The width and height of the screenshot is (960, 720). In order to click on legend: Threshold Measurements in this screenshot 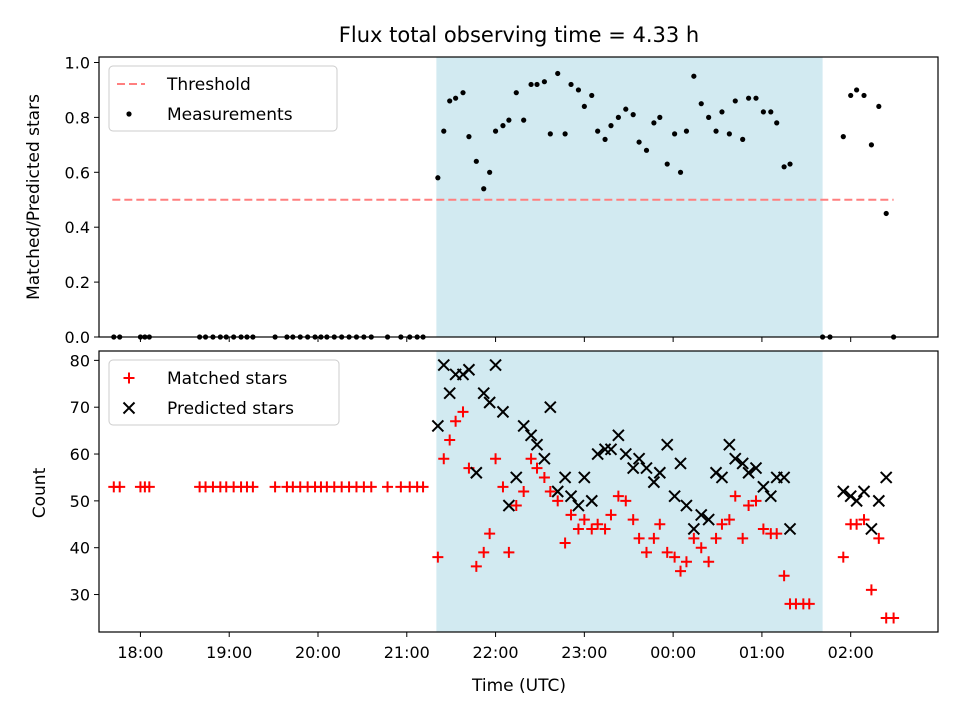, I will do `click(223, 98)`.